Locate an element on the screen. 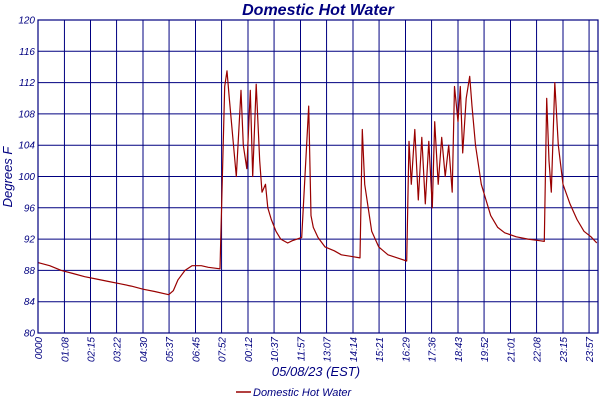 This screenshot has width=600, height=400. y-tick-label: 92 is located at coordinates (30, 240).